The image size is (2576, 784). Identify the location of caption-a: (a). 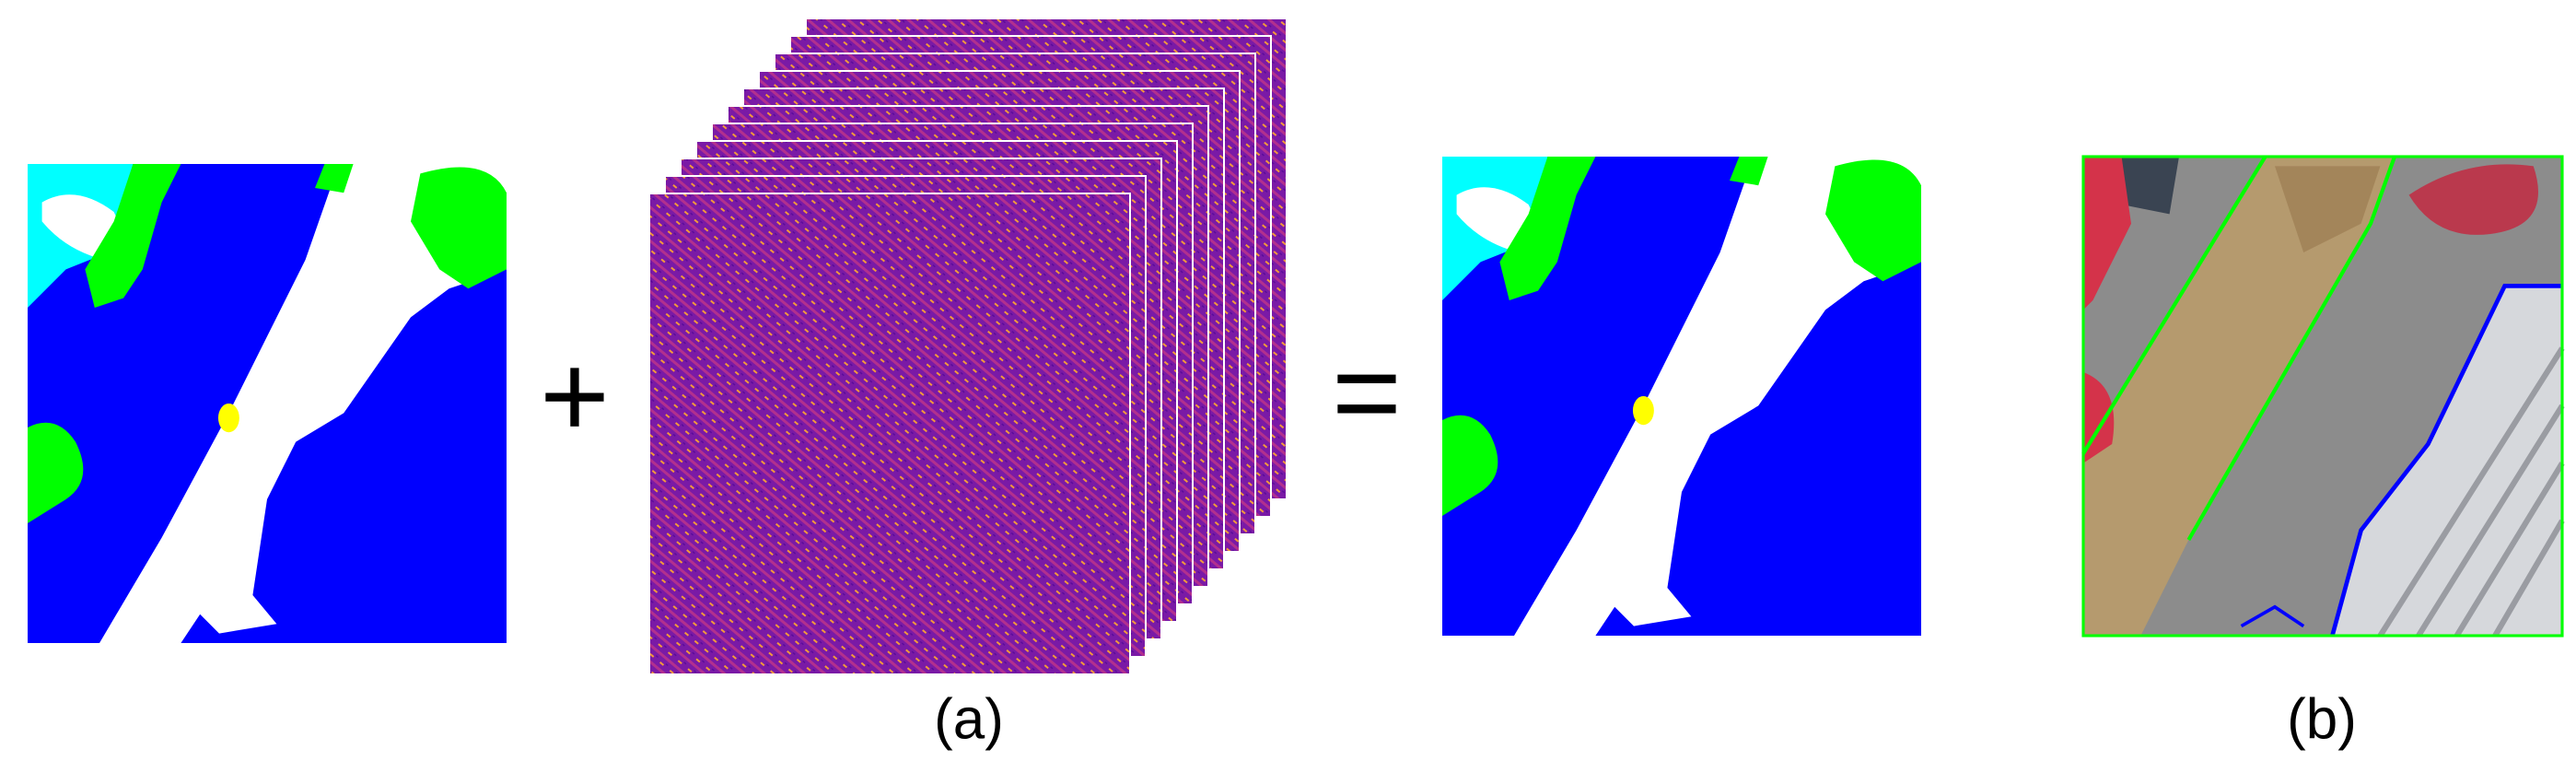
(969, 719).